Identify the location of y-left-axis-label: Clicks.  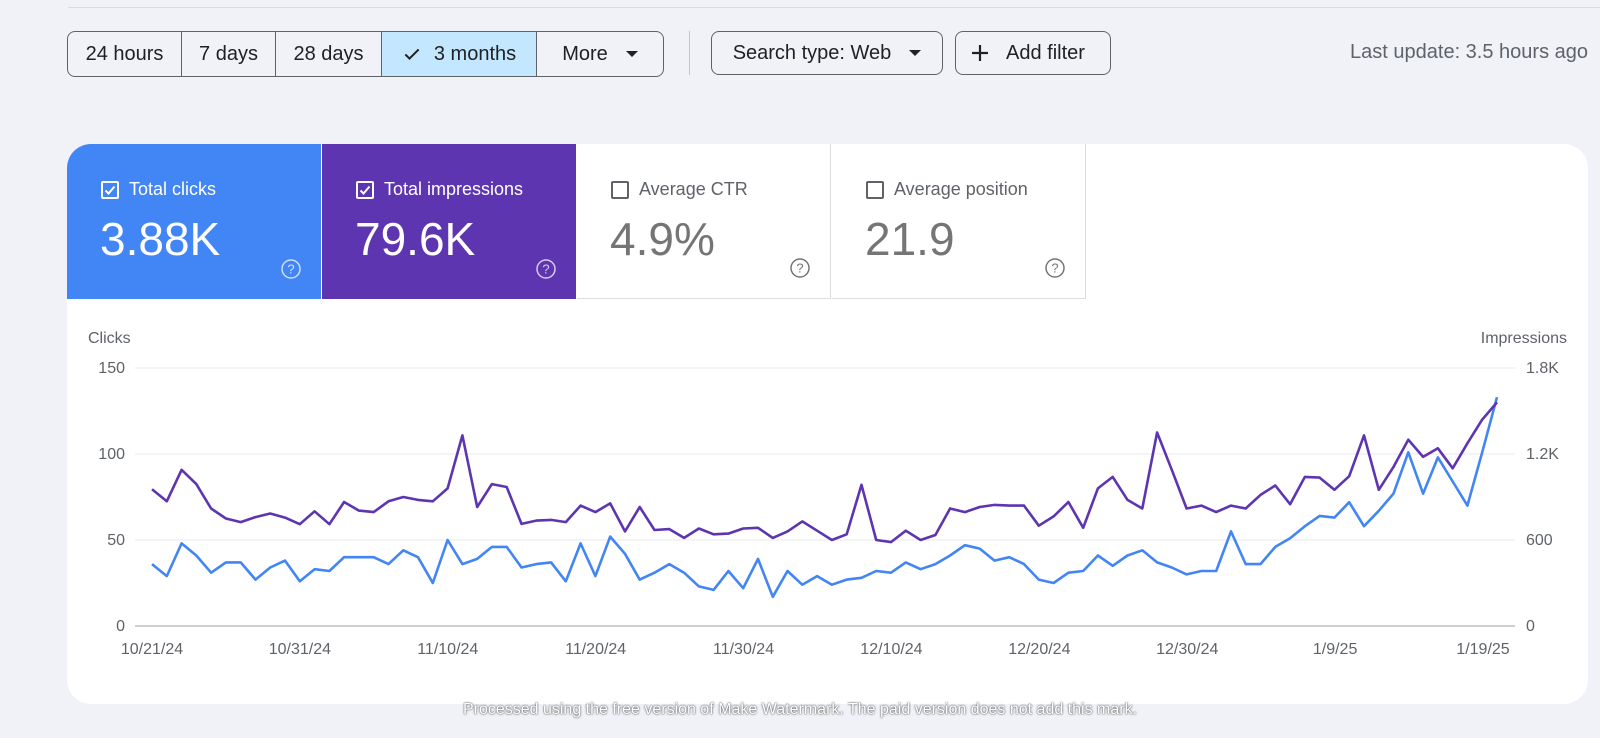
(109, 338).